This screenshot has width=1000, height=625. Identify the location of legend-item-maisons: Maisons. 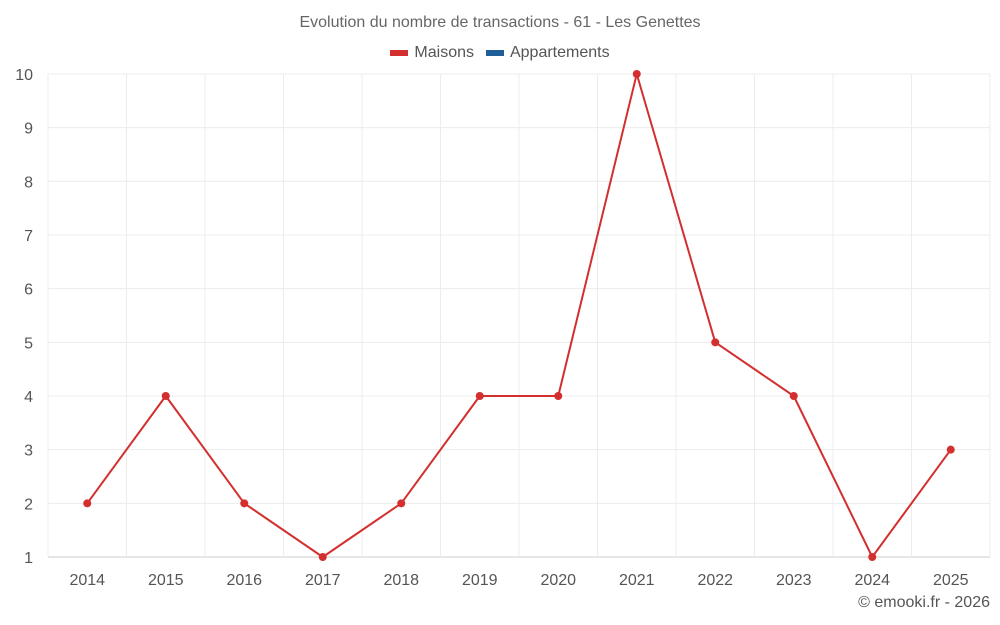
(432, 53).